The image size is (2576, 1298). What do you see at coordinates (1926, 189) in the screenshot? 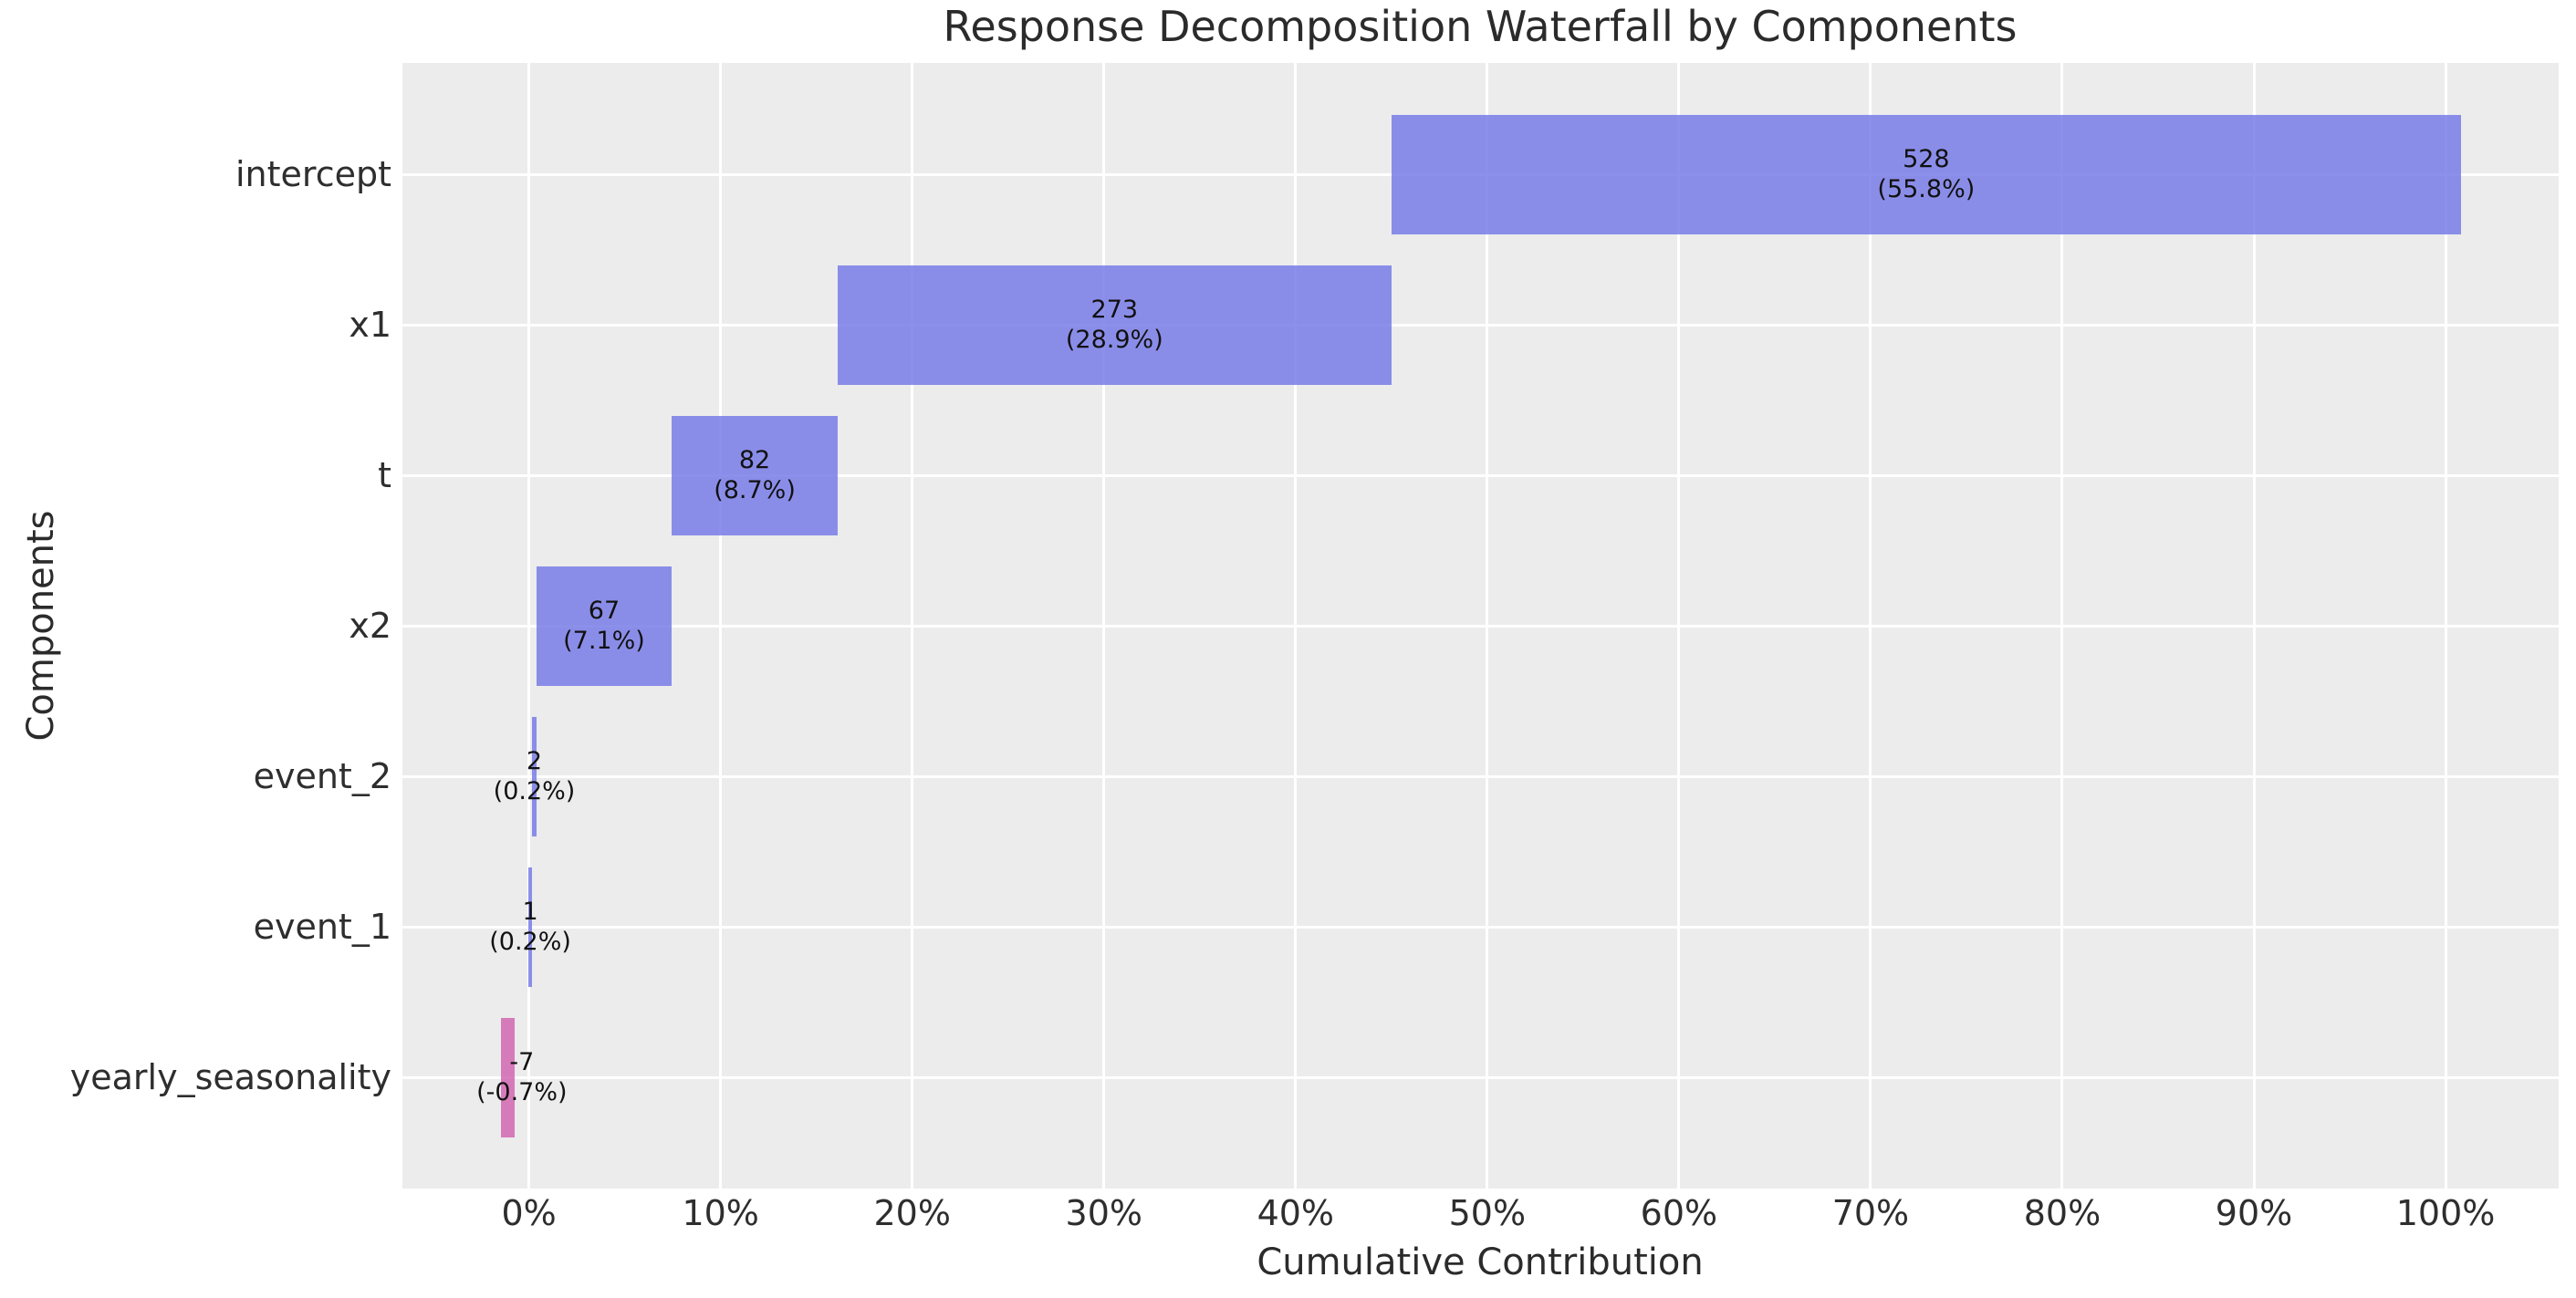
I see `bar-percent-intercept: (55.8%)` at bounding box center [1926, 189].